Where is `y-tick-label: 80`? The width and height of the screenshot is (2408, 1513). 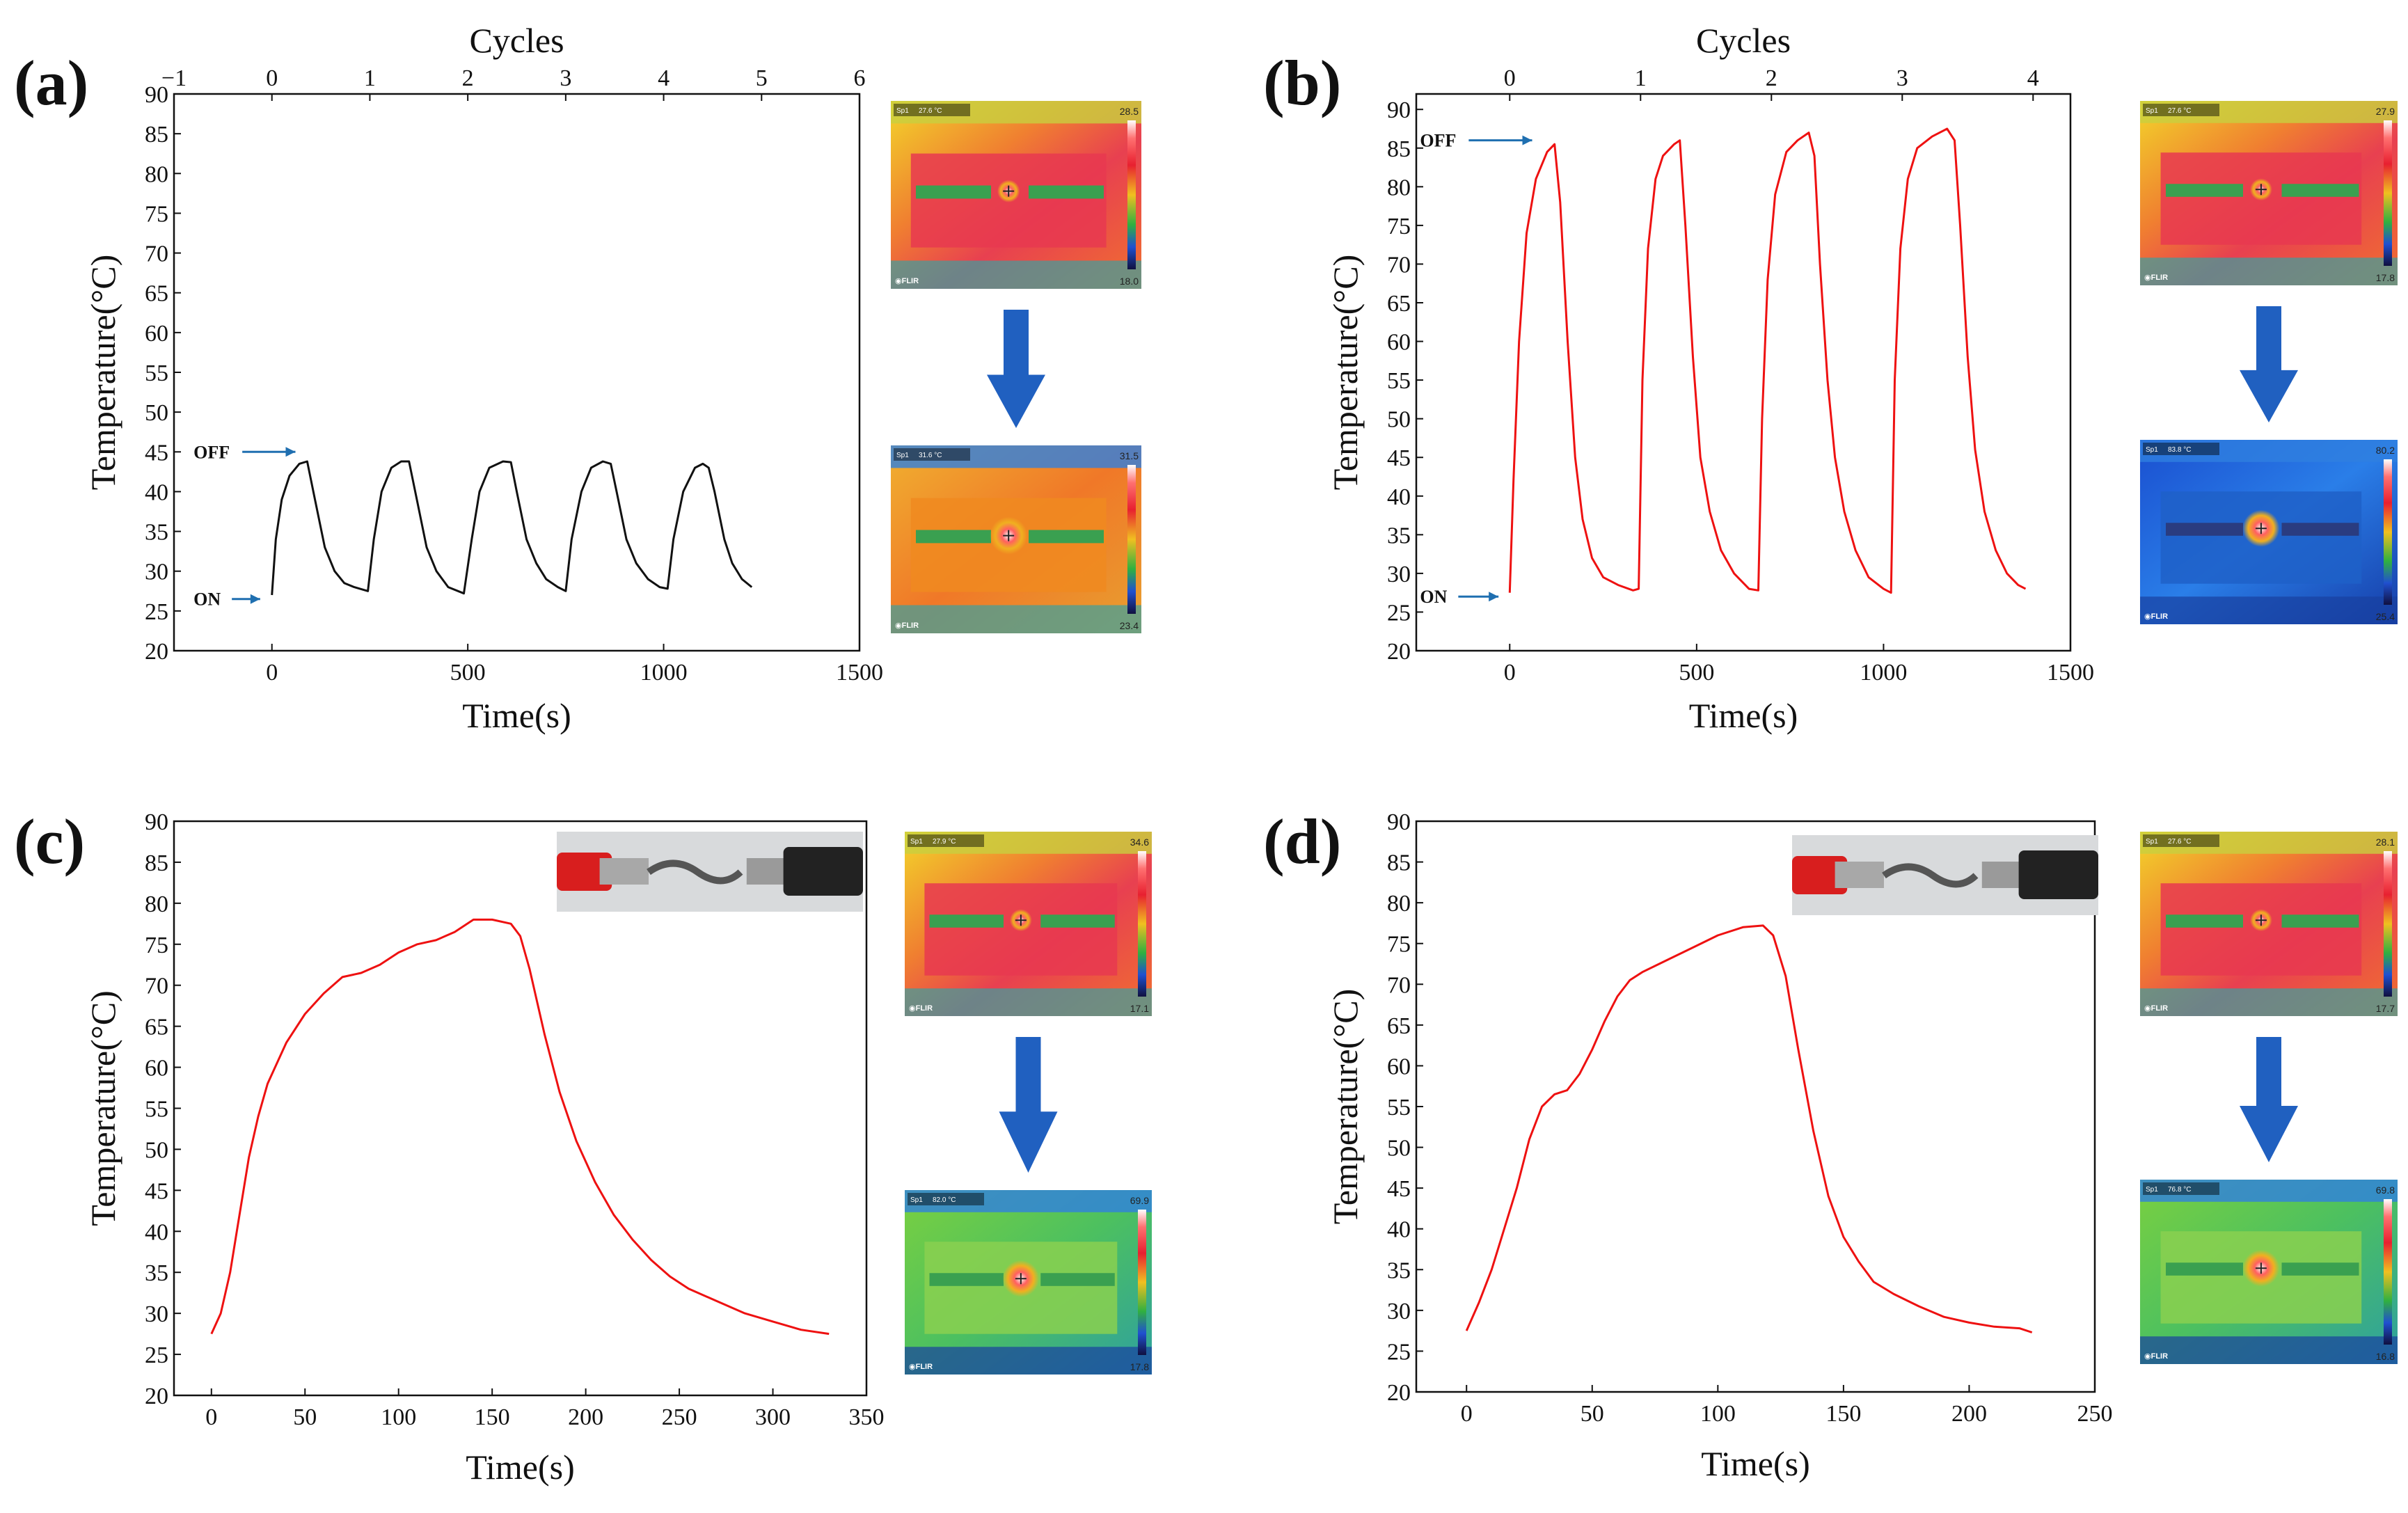 y-tick-label: 80 is located at coordinates (156, 174).